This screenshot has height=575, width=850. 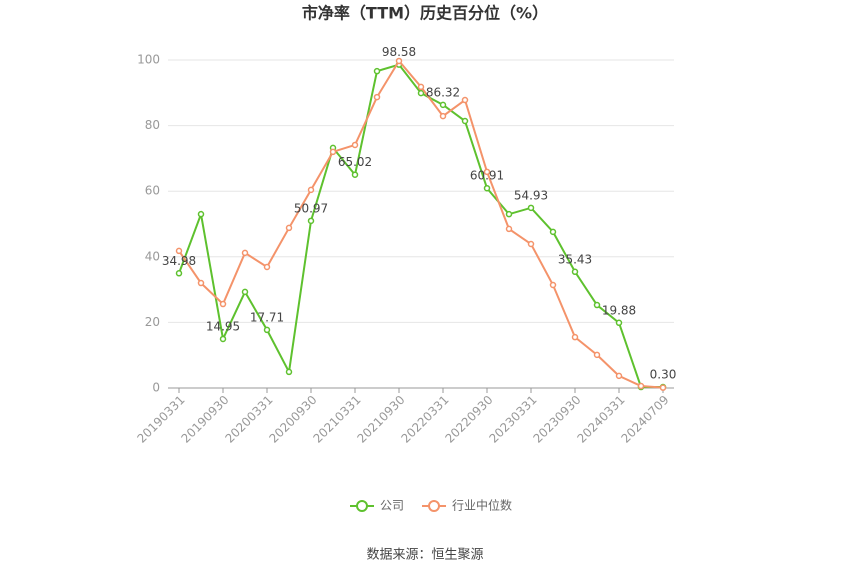 I want to click on data-label: 35.43, so click(x=575, y=259).